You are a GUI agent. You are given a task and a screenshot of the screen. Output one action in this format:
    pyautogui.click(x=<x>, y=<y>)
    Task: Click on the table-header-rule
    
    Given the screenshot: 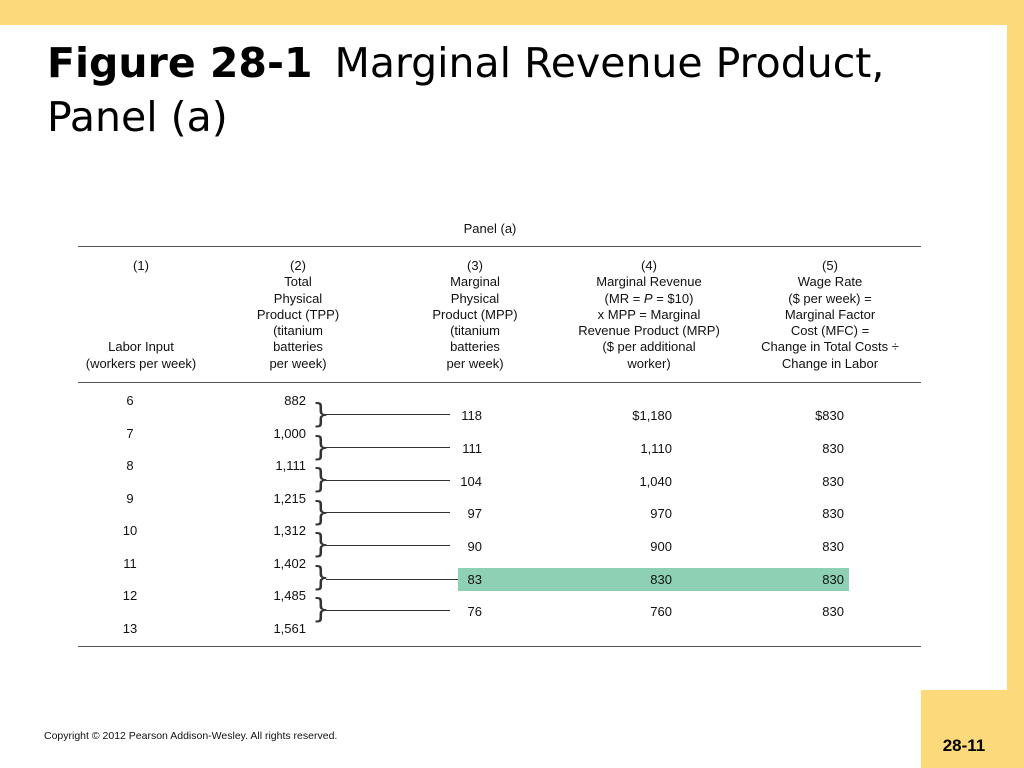 What is the action you would take?
    pyautogui.click(x=499, y=382)
    